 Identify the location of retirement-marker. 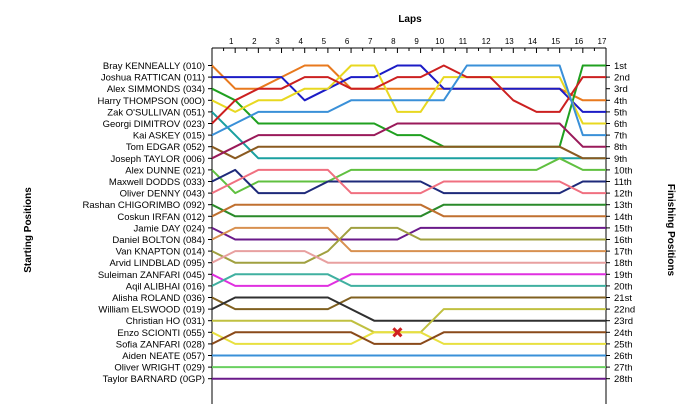
(397, 332).